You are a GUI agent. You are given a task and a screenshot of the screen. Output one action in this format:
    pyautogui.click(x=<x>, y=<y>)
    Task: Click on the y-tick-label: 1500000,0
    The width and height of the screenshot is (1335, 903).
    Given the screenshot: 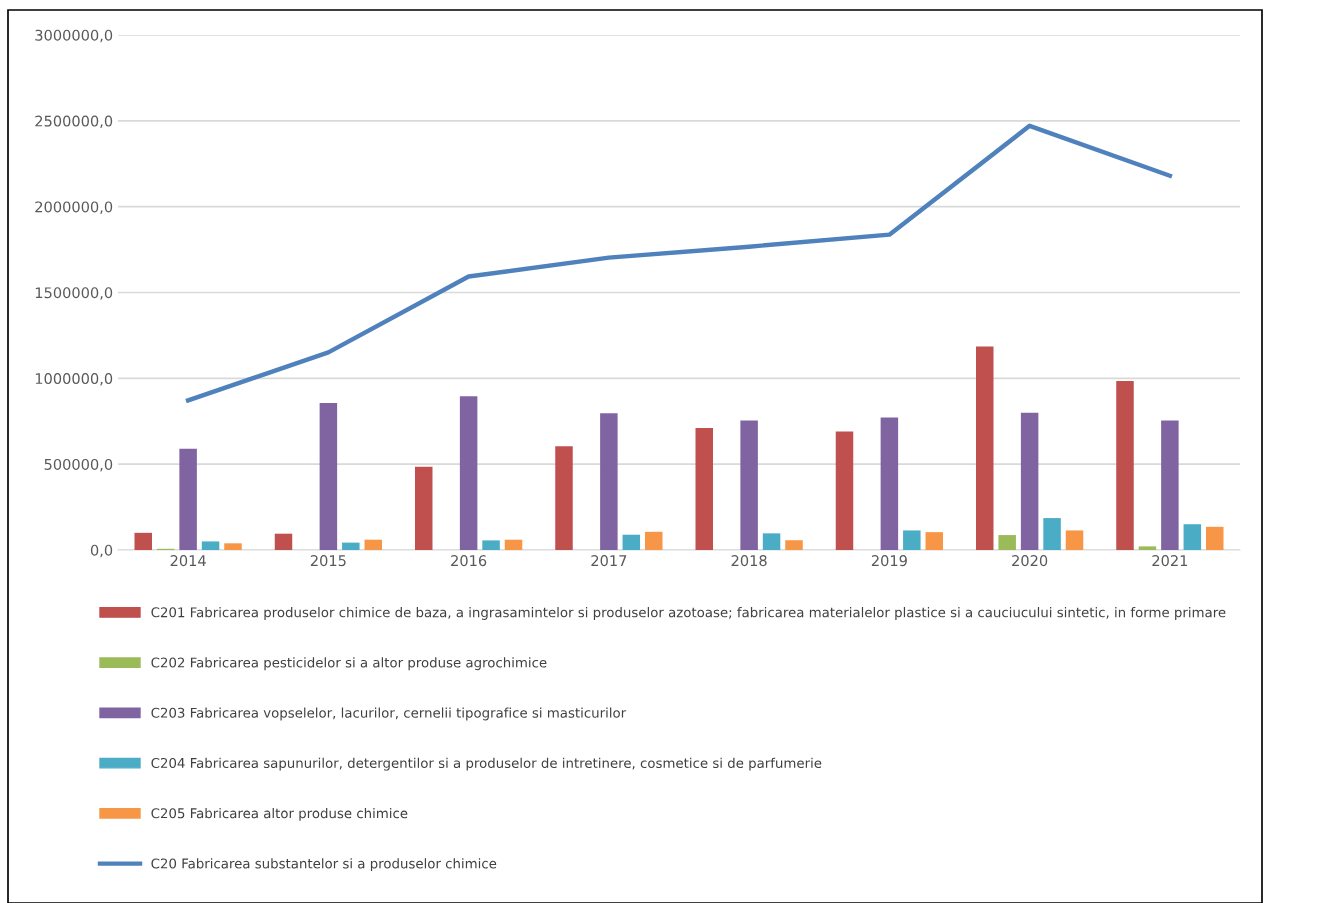 What is the action you would take?
    pyautogui.click(x=74, y=293)
    